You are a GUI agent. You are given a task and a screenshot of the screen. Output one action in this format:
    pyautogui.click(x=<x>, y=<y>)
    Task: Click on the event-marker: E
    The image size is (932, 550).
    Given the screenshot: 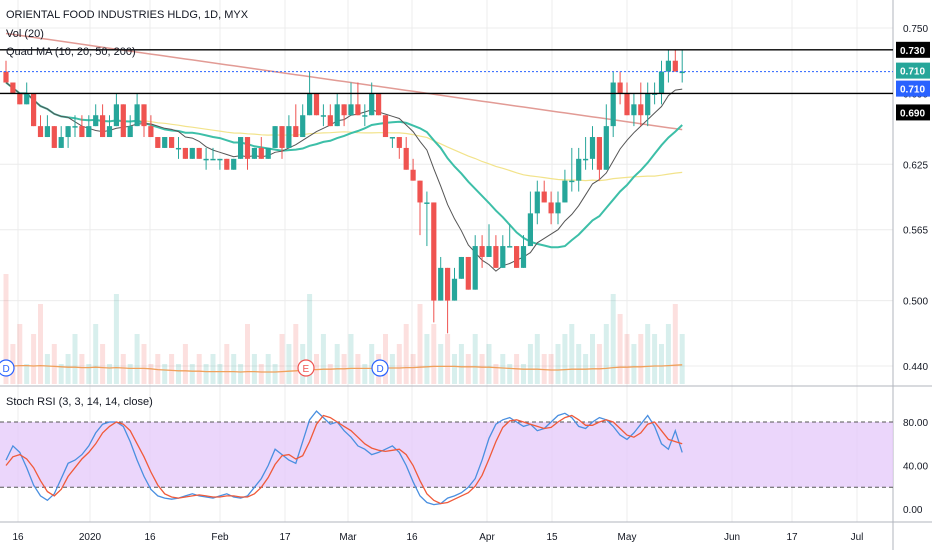 What is the action you would take?
    pyautogui.click(x=306, y=368)
    